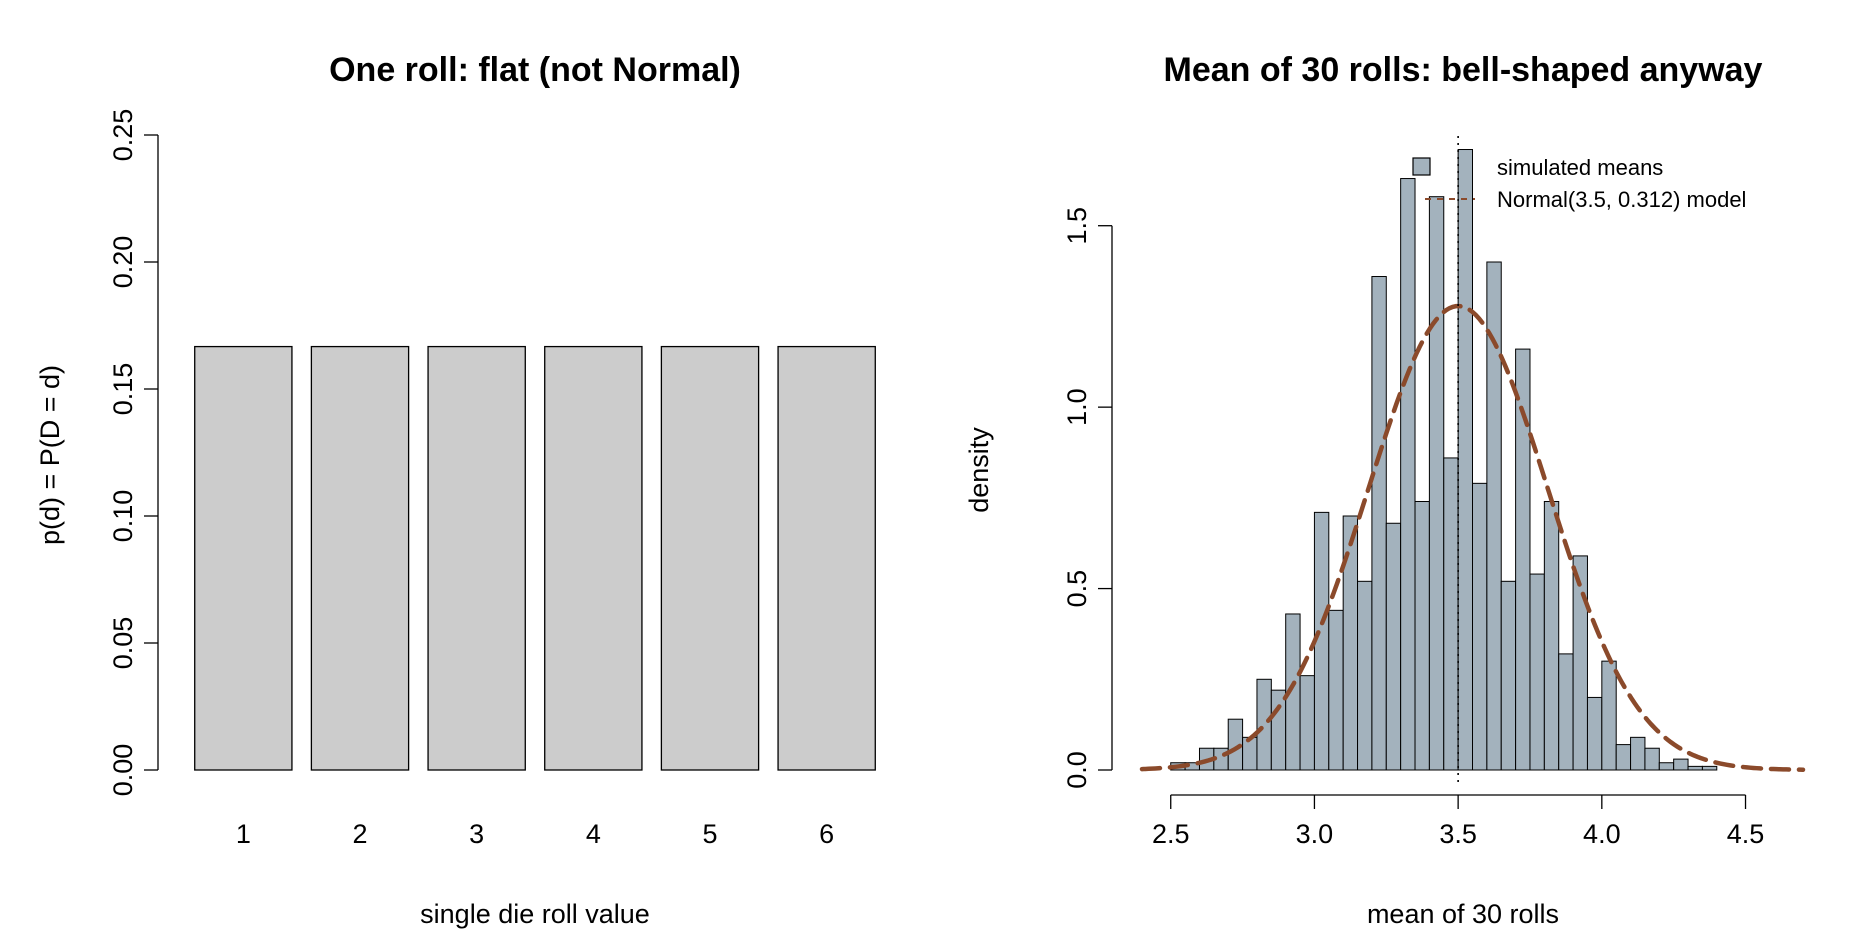 The width and height of the screenshot is (1850, 950). Describe the element at coordinates (1621, 199) in the screenshot. I see `legend-label-normal-model: Normal(3.5, 0.312) model` at that location.